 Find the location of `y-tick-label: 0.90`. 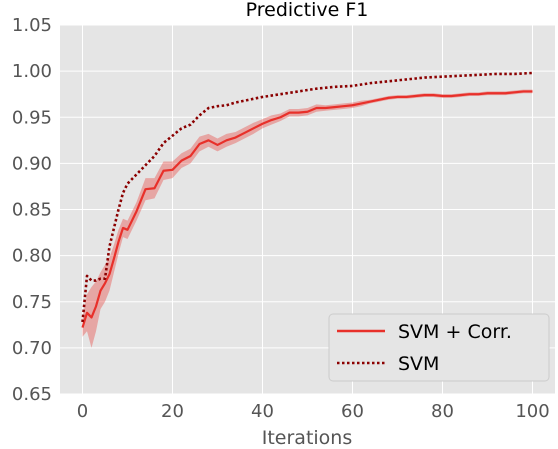

y-tick-label: 0.90 is located at coordinates (32, 163).